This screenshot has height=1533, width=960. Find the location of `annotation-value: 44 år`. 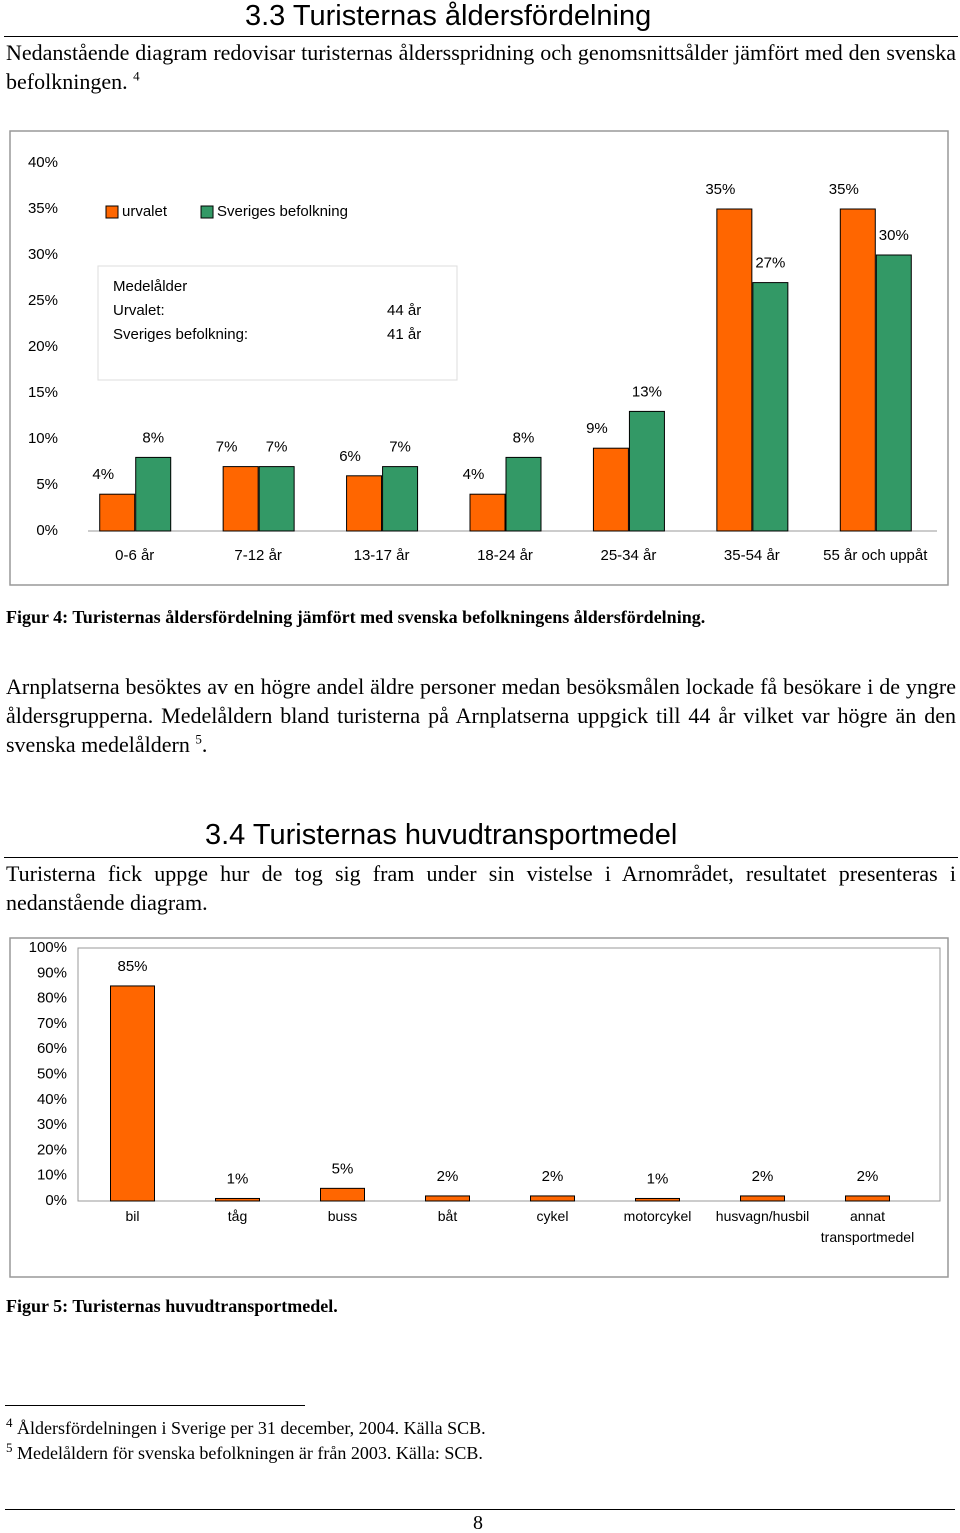

annotation-value: 44 år is located at coordinates (404, 310).